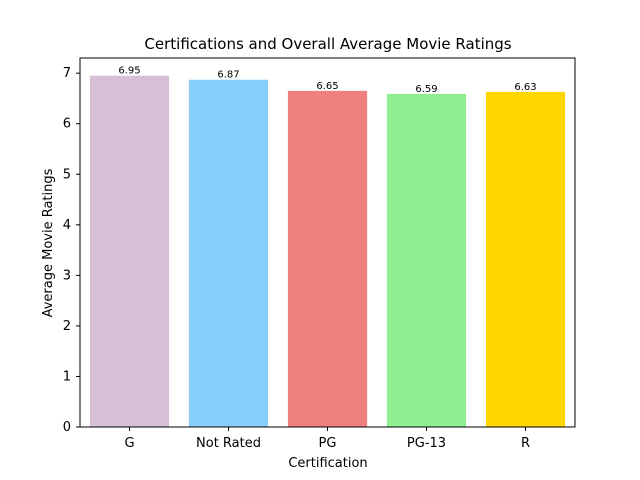 This screenshot has height=480, width=640. I want to click on x-tick-label: PG-13, so click(426, 443).